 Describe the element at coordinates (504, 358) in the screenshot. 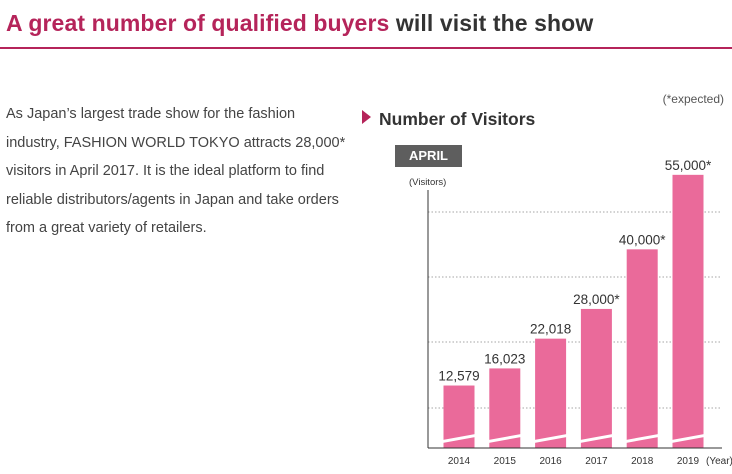

I see `data-label-2015: 16,023` at that location.